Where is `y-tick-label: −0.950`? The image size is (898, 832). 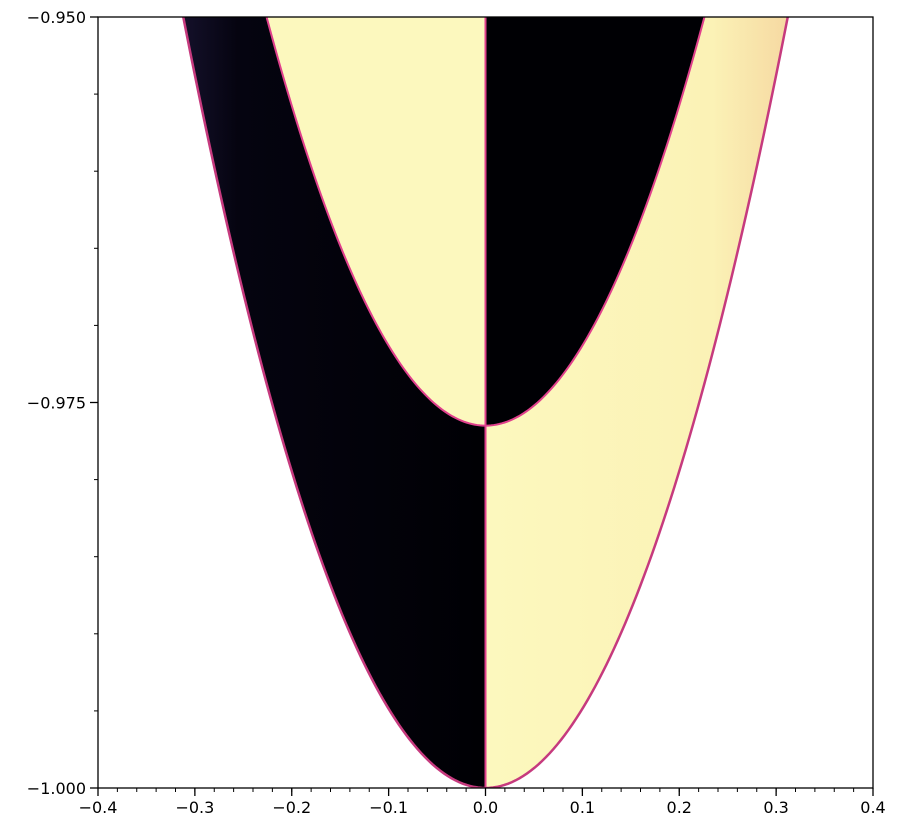
y-tick-label: −0.950 is located at coordinates (56, 17).